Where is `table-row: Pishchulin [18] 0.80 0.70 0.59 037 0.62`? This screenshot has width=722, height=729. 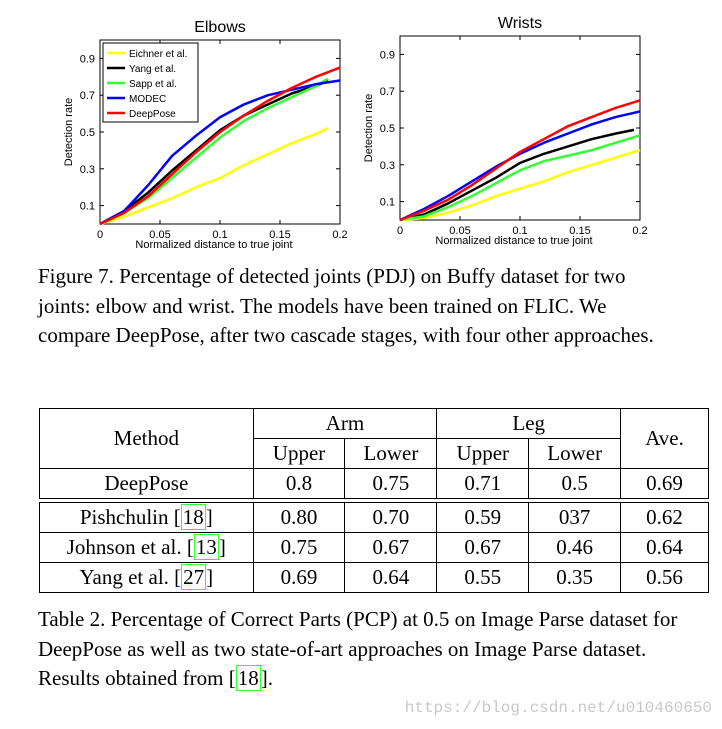
table-row: Pishchulin [18] 0.80 0.70 0.59 037 0.62 is located at coordinates (374, 517).